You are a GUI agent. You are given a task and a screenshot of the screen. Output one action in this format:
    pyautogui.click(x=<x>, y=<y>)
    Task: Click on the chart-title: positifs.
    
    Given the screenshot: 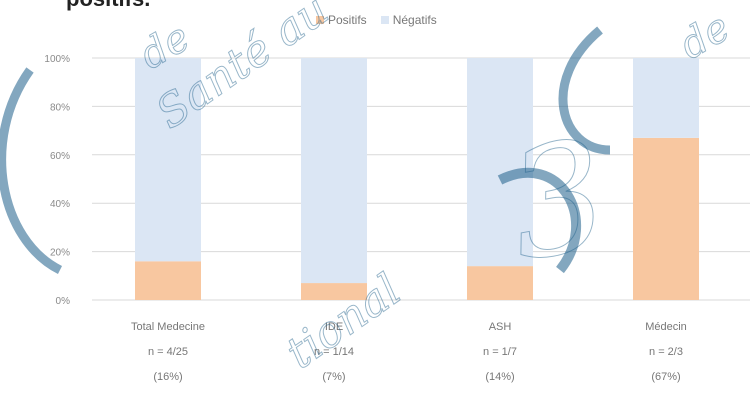 What is the action you would take?
    pyautogui.click(x=108, y=6)
    